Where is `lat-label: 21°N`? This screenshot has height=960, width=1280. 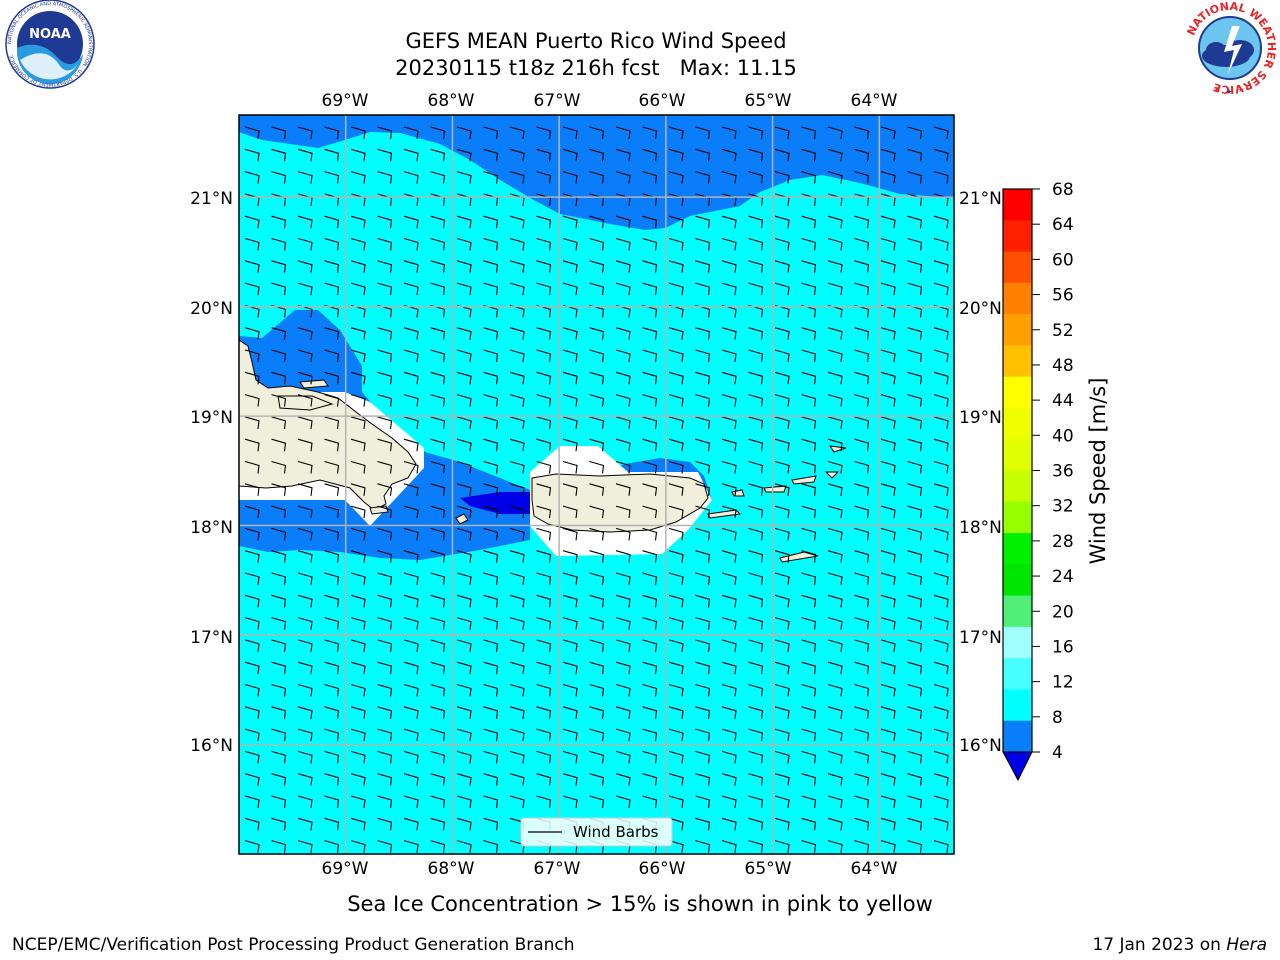 lat-label: 21°N is located at coordinates (980, 199).